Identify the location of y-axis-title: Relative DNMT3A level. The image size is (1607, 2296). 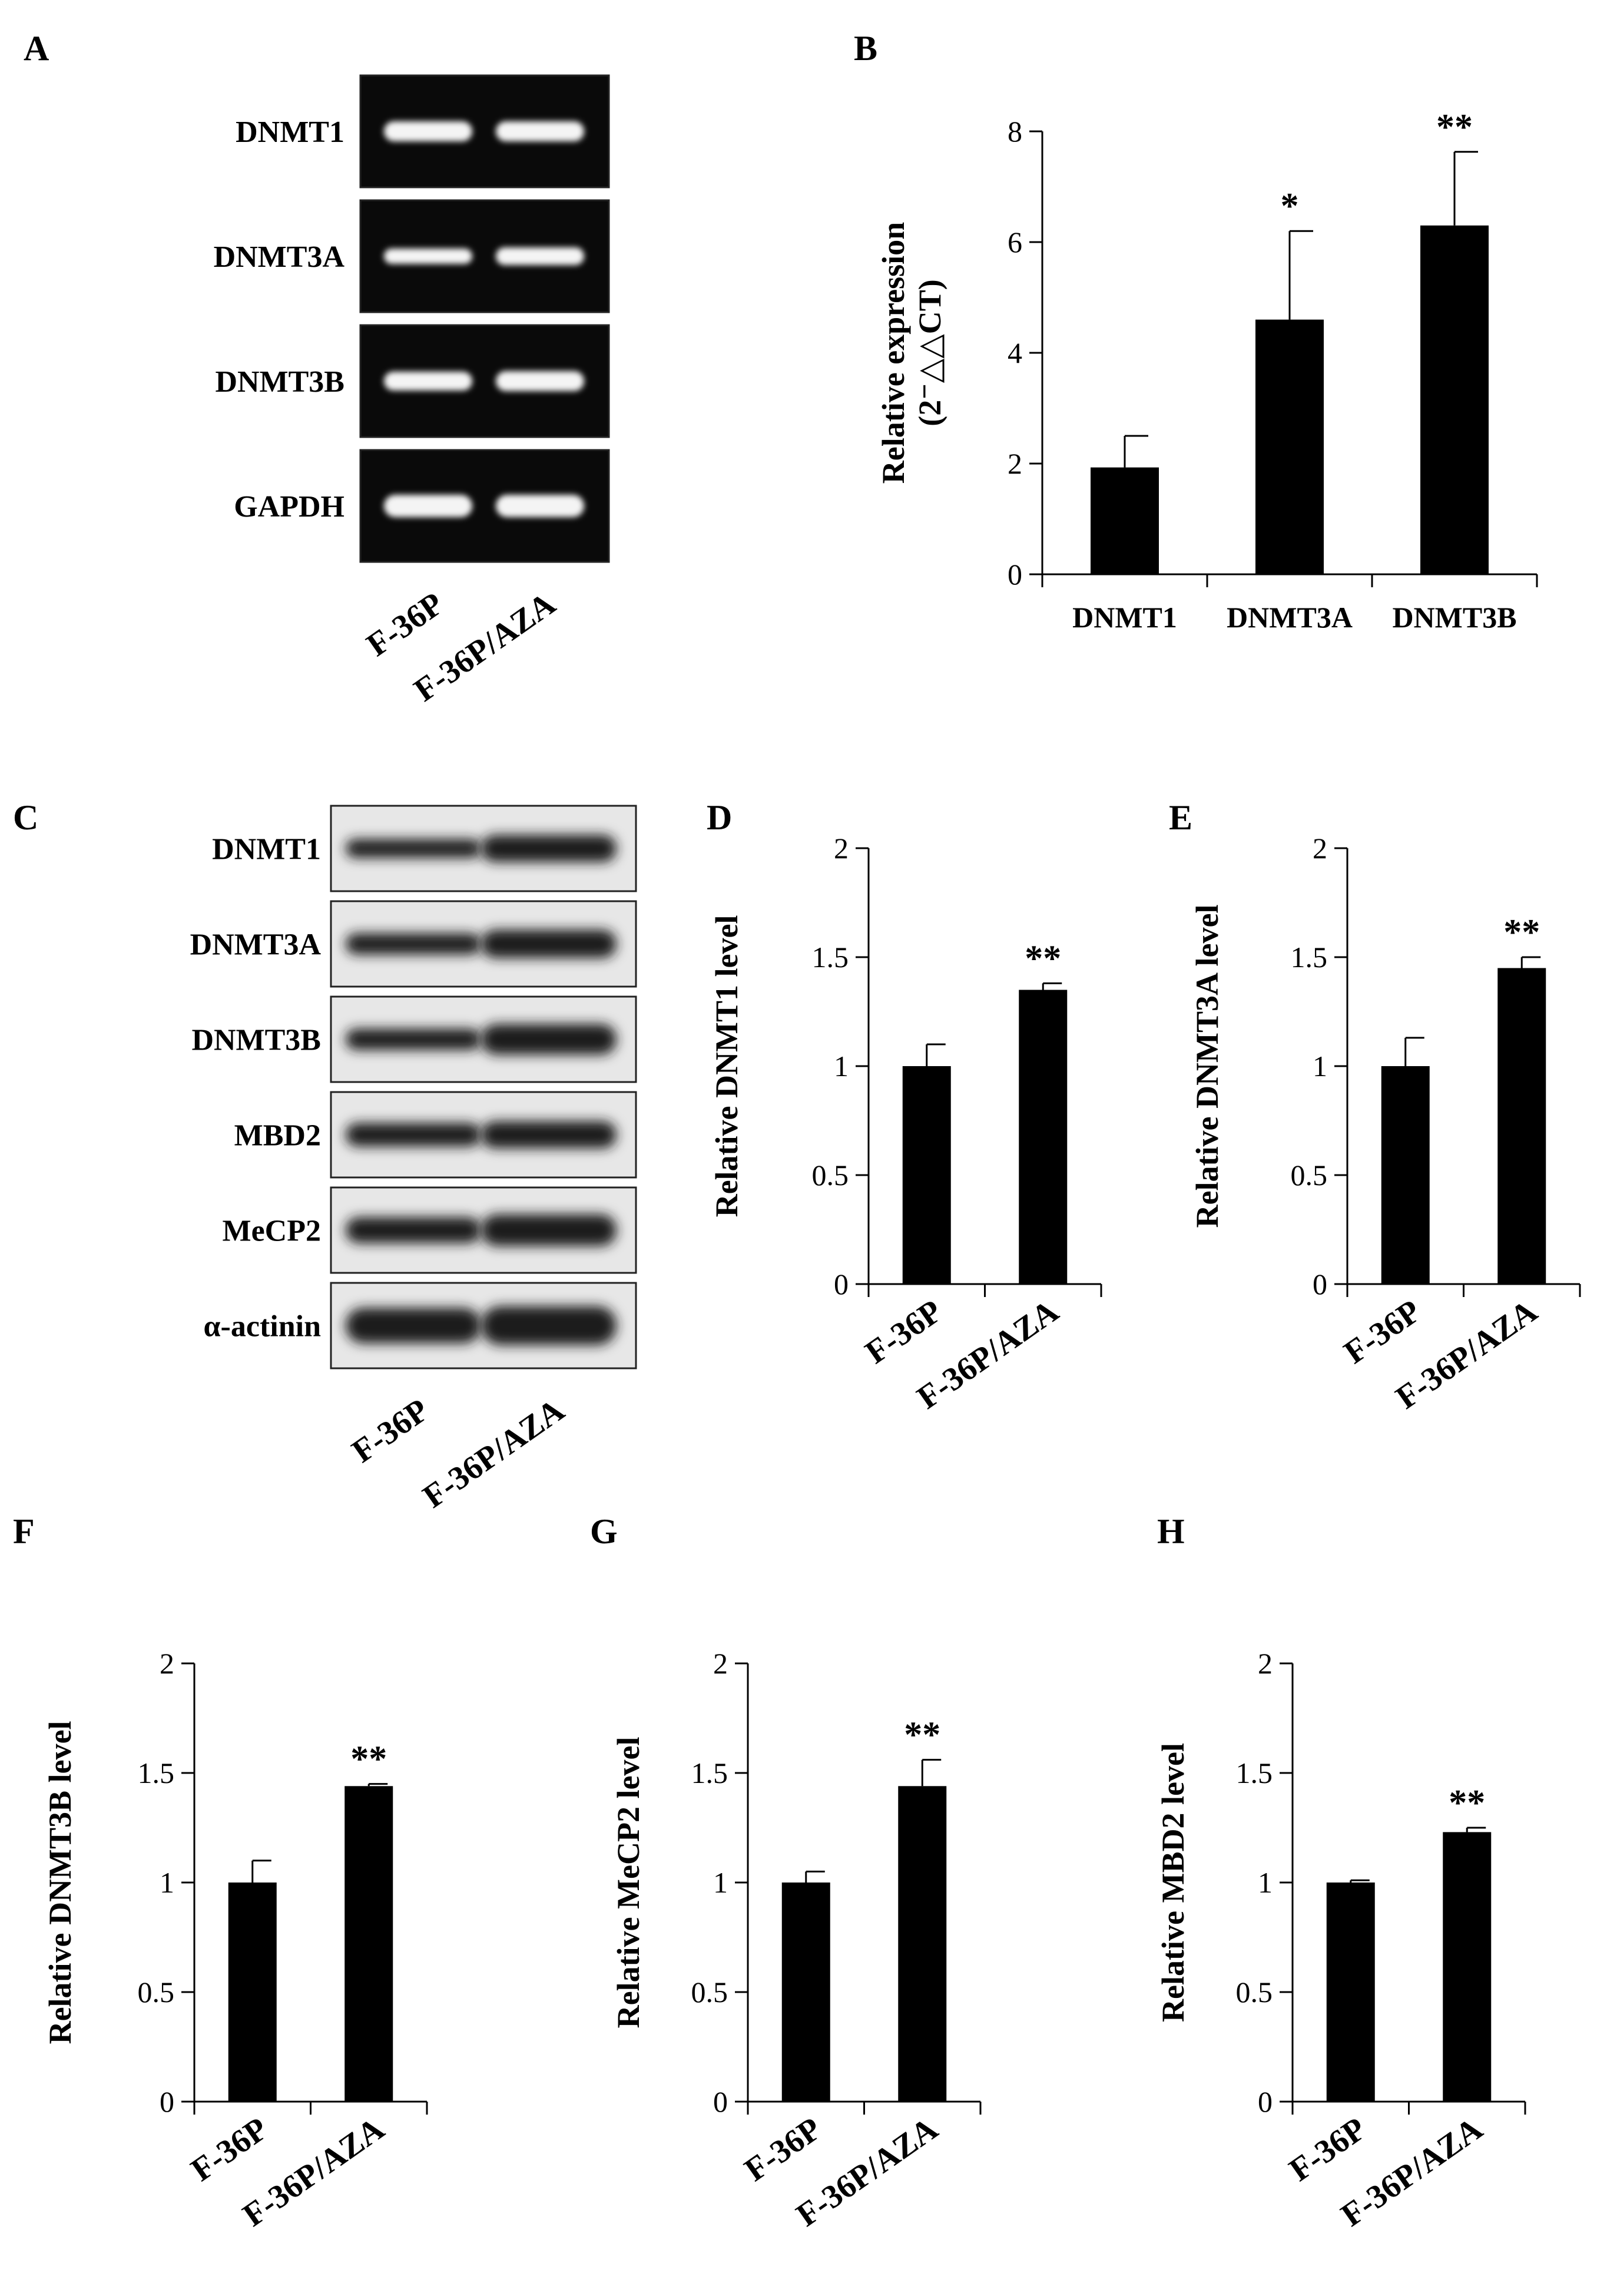
(1207, 1066).